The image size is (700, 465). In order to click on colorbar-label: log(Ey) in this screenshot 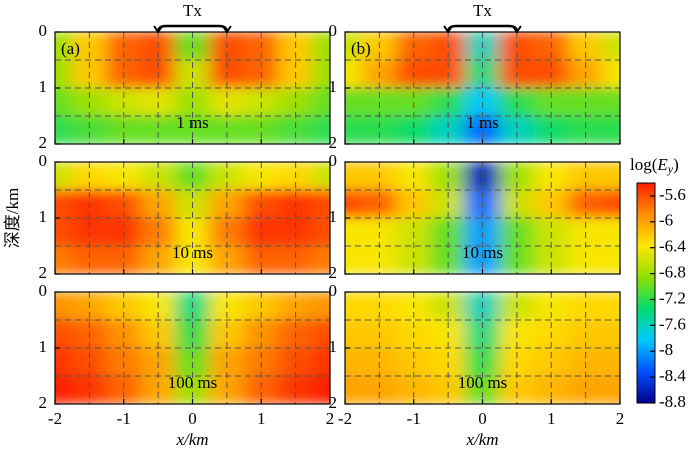, I will do `click(654, 165)`.